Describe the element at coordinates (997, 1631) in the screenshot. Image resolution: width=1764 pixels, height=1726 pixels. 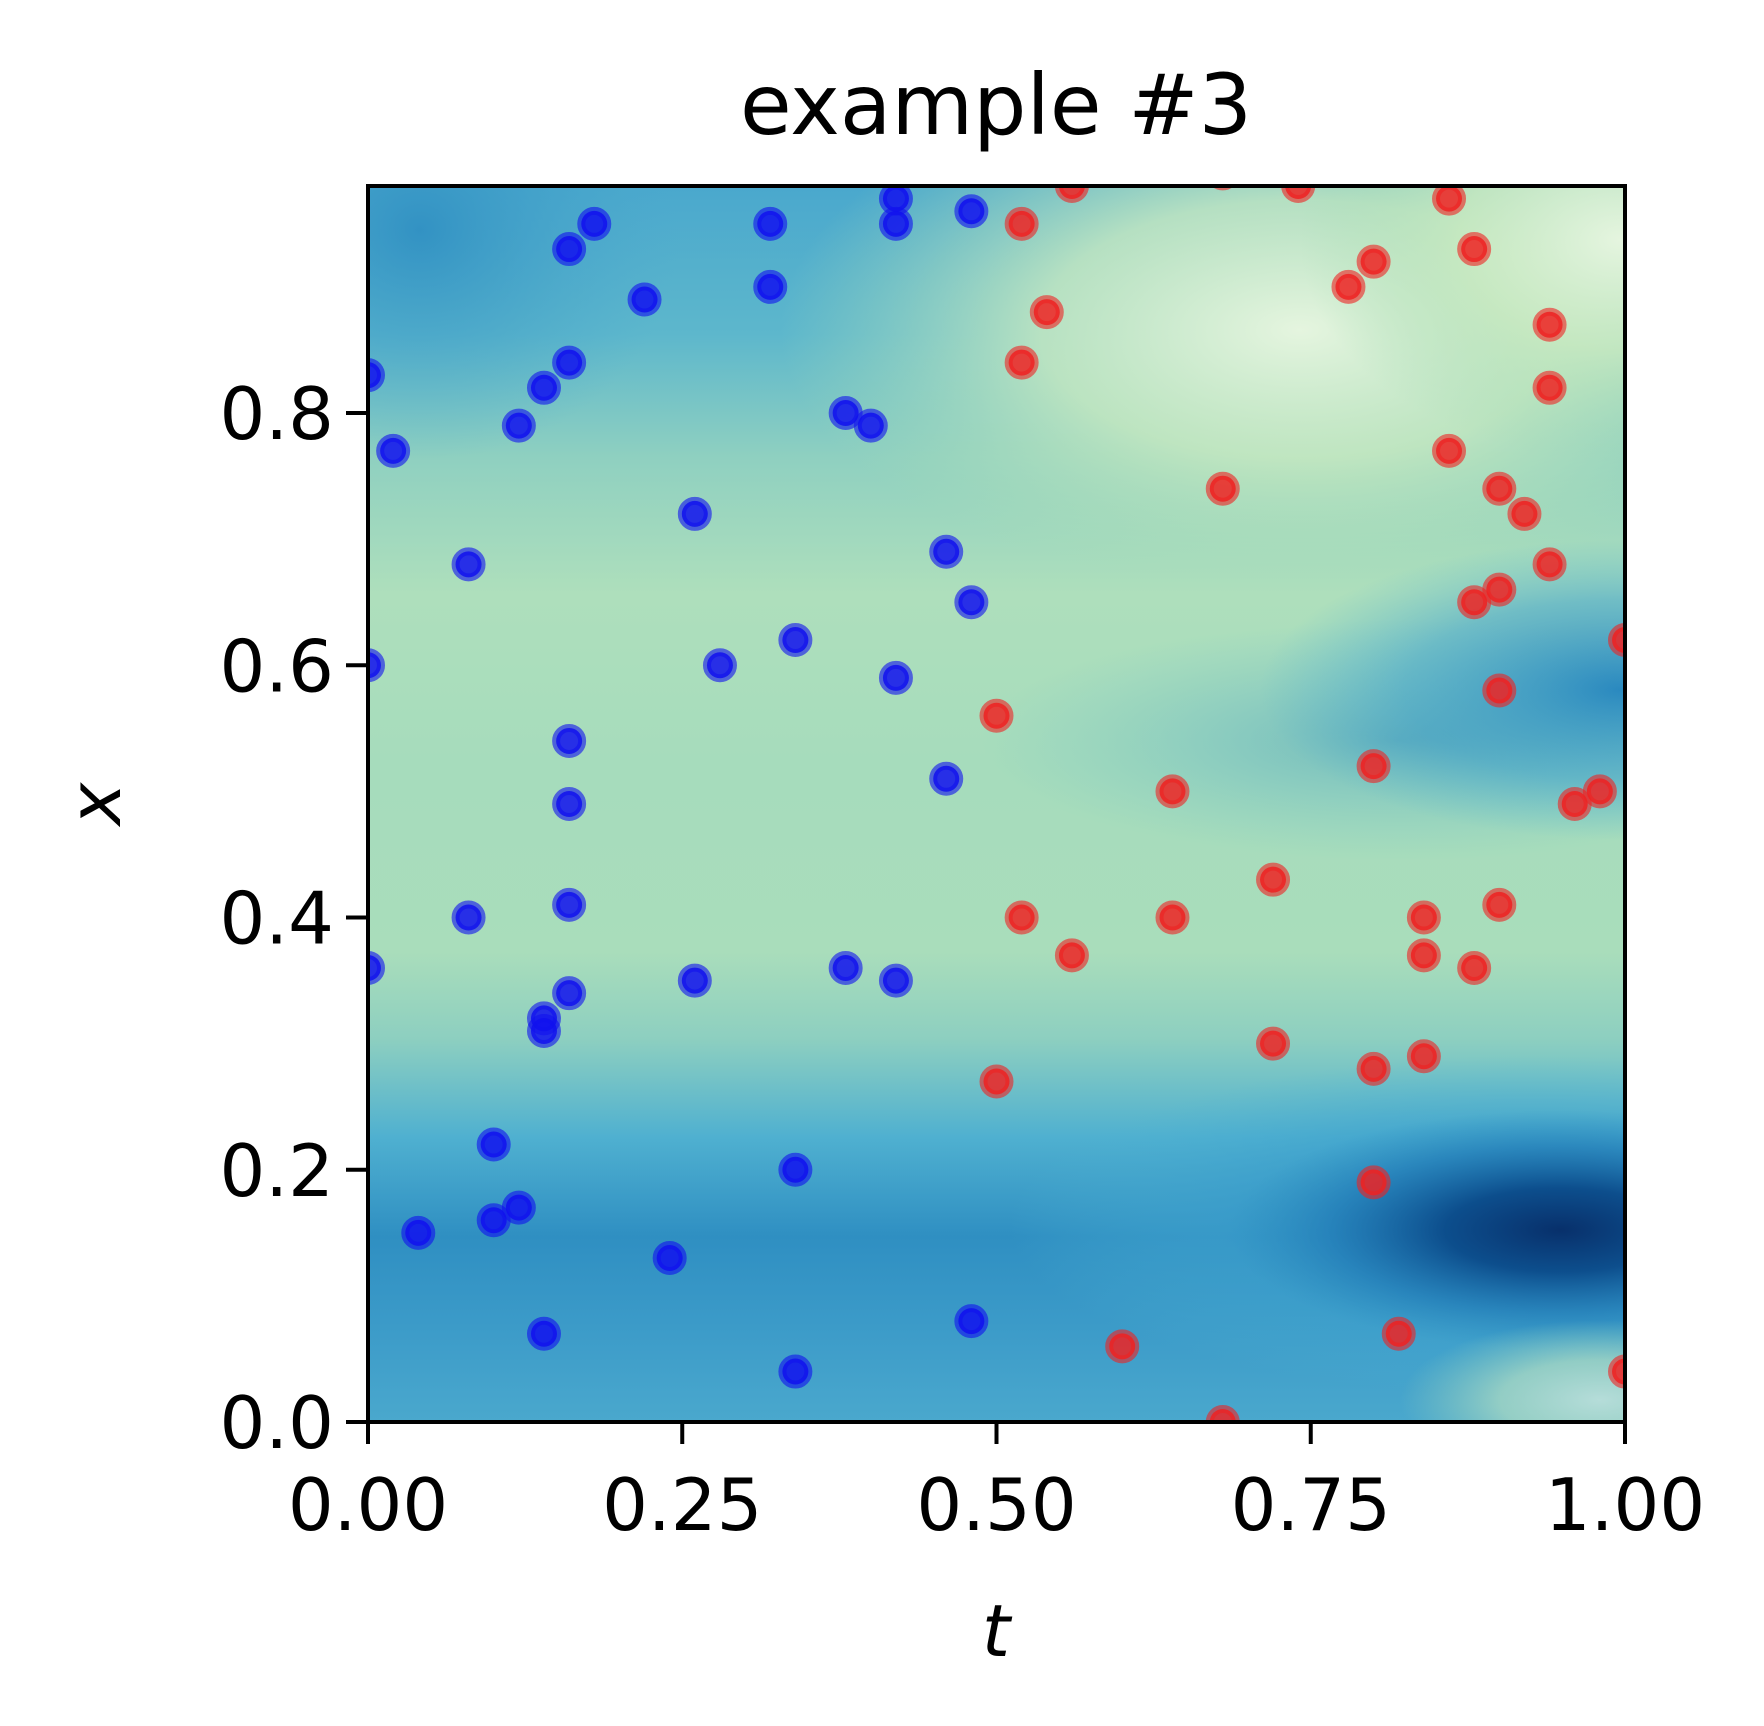
I see `x-axis-label: t` at that location.